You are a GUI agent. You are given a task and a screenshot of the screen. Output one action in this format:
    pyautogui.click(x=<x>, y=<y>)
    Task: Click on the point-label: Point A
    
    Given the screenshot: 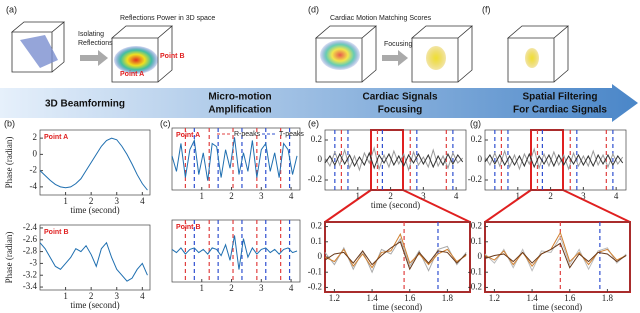 What is the action you would take?
    pyautogui.click(x=132, y=74)
    